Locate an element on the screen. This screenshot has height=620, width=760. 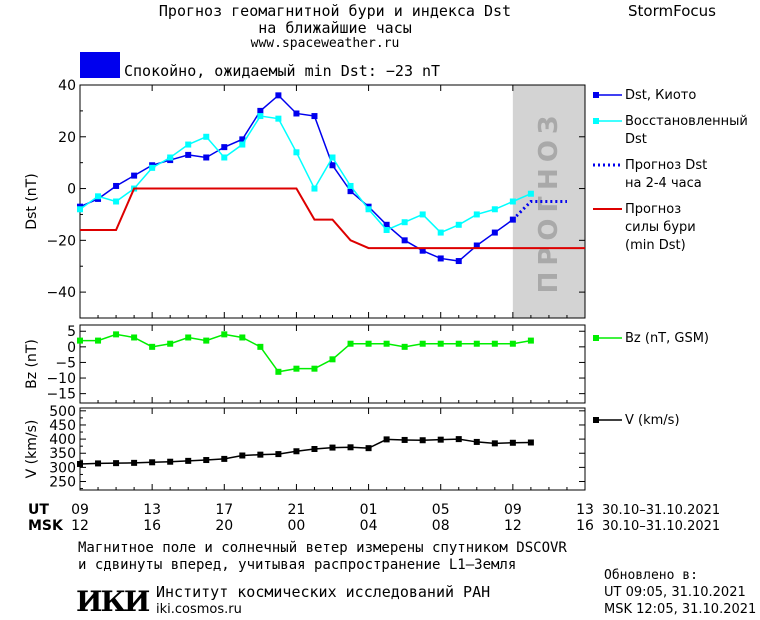
v-ytick-label: 500 is located at coordinates (62, 412).